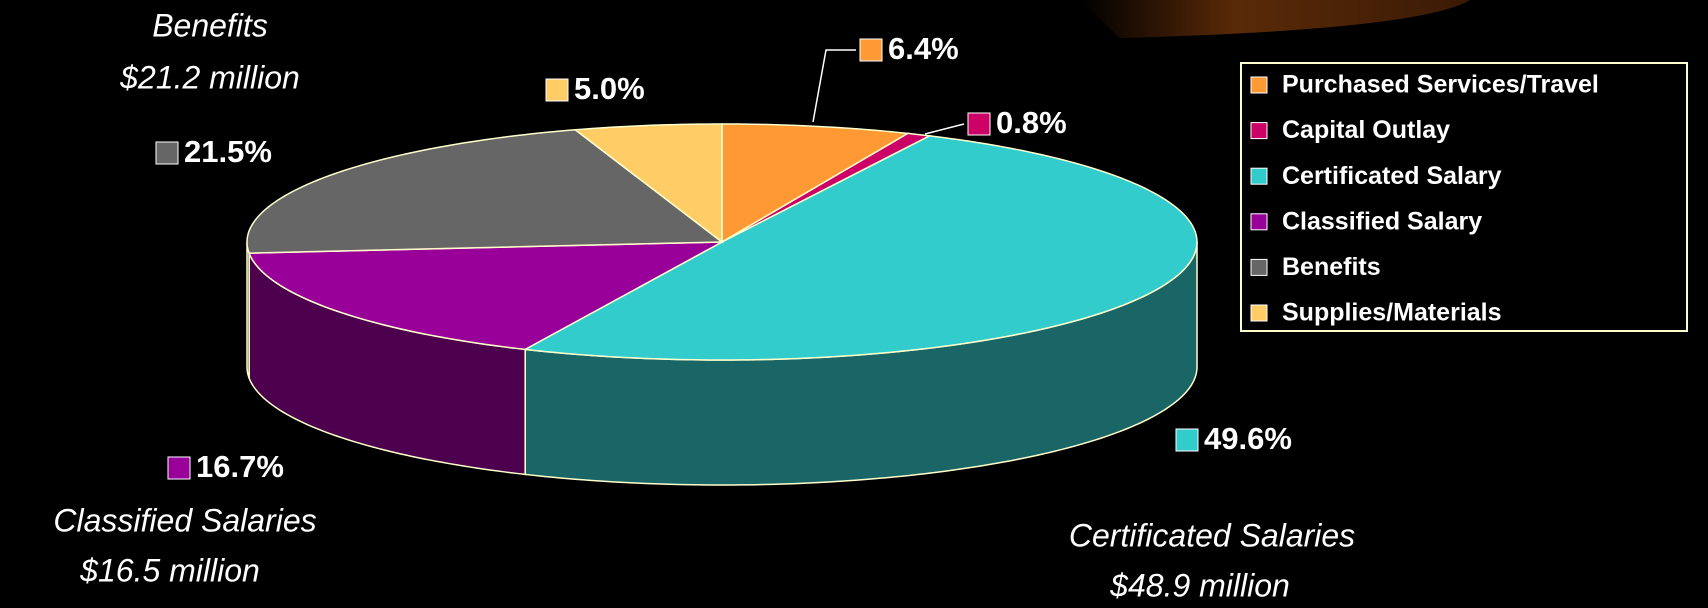  I want to click on data-label: 16.7%, so click(240, 466).